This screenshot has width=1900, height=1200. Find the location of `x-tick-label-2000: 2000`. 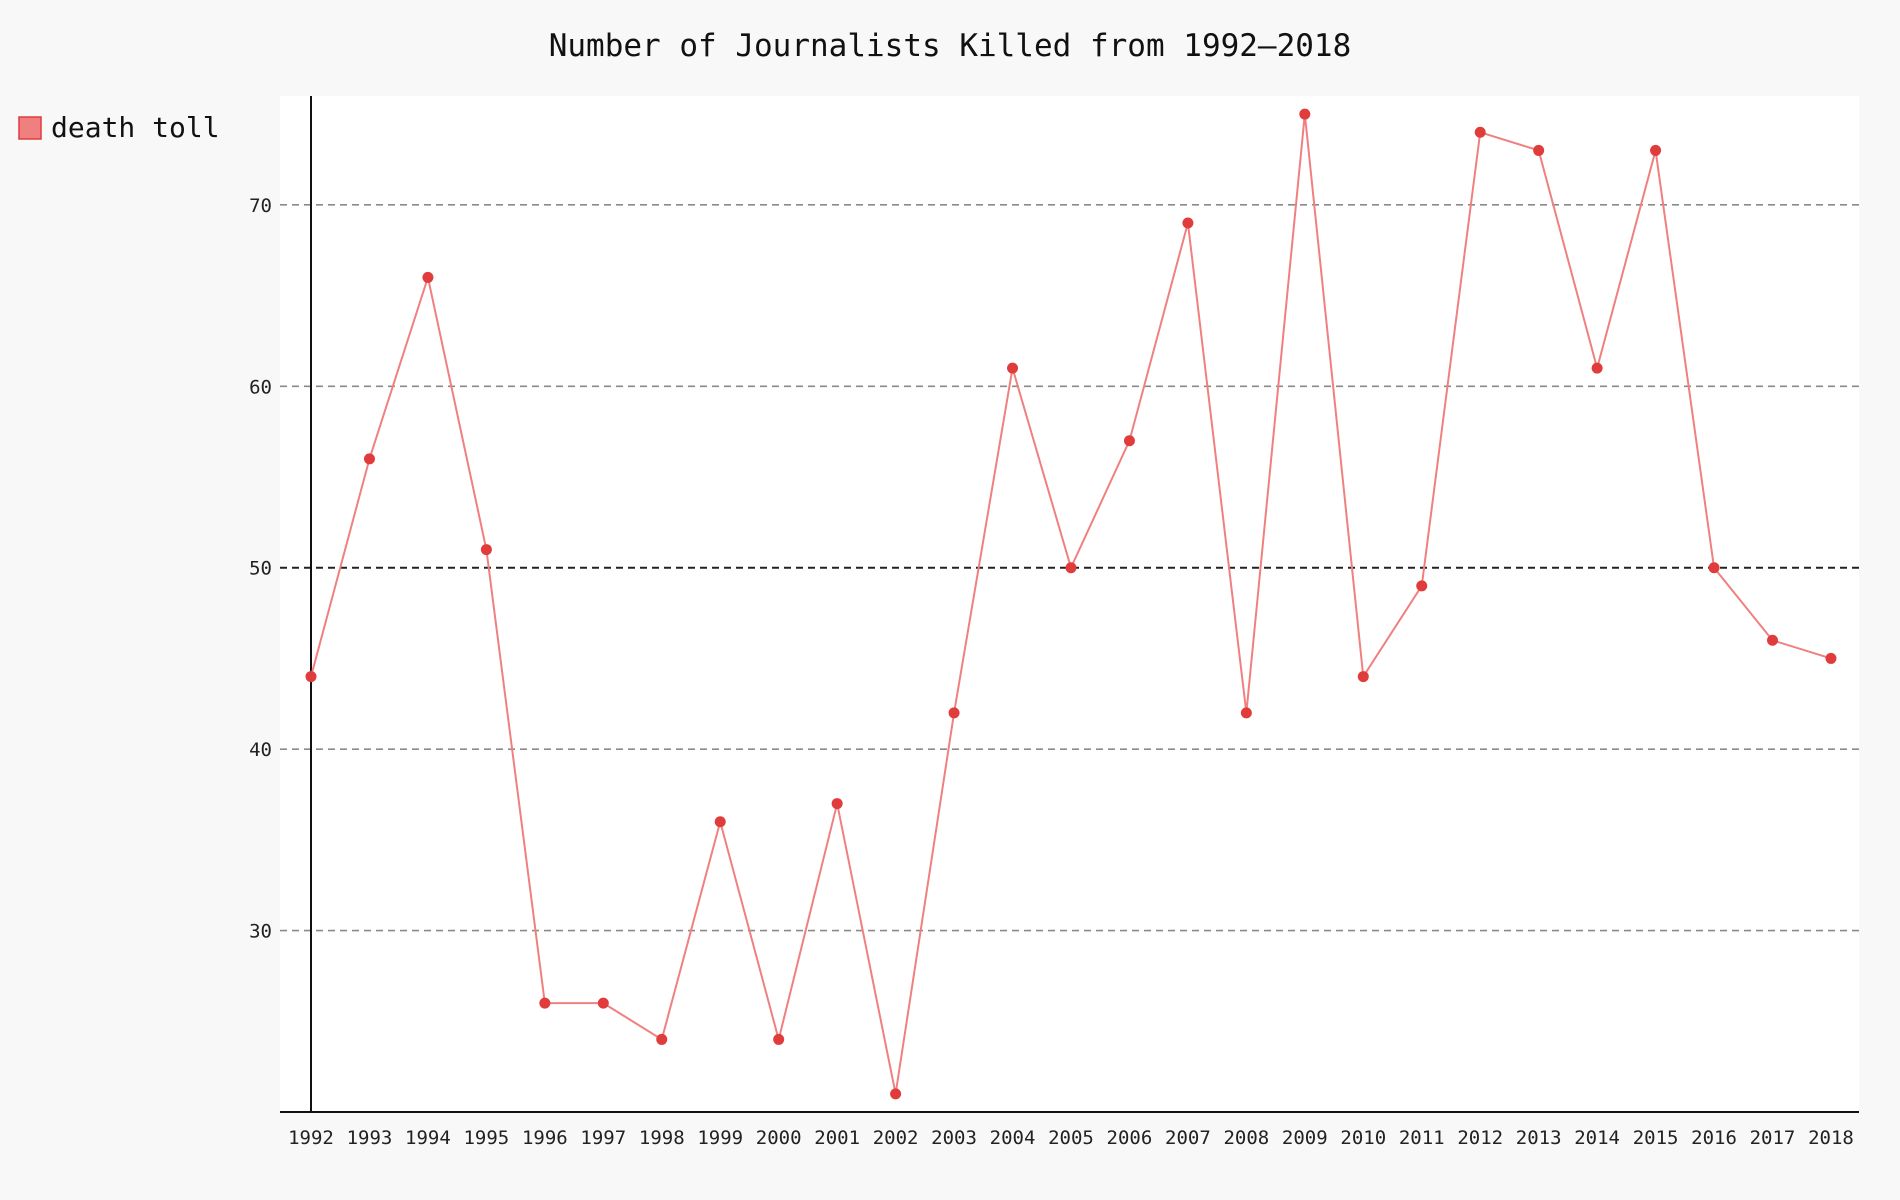

x-tick-label-2000: 2000 is located at coordinates (779, 1138).